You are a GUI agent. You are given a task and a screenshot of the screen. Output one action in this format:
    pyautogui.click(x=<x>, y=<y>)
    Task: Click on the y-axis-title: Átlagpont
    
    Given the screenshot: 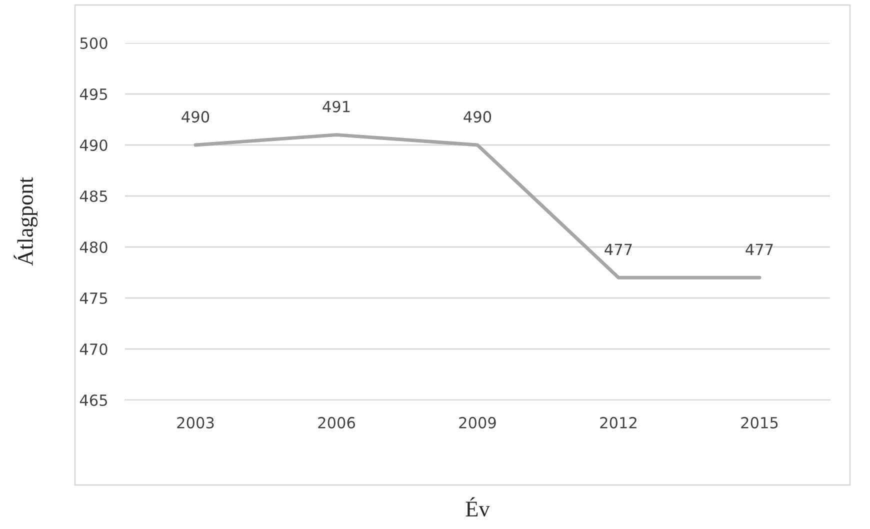 What is the action you would take?
    pyautogui.click(x=26, y=221)
    